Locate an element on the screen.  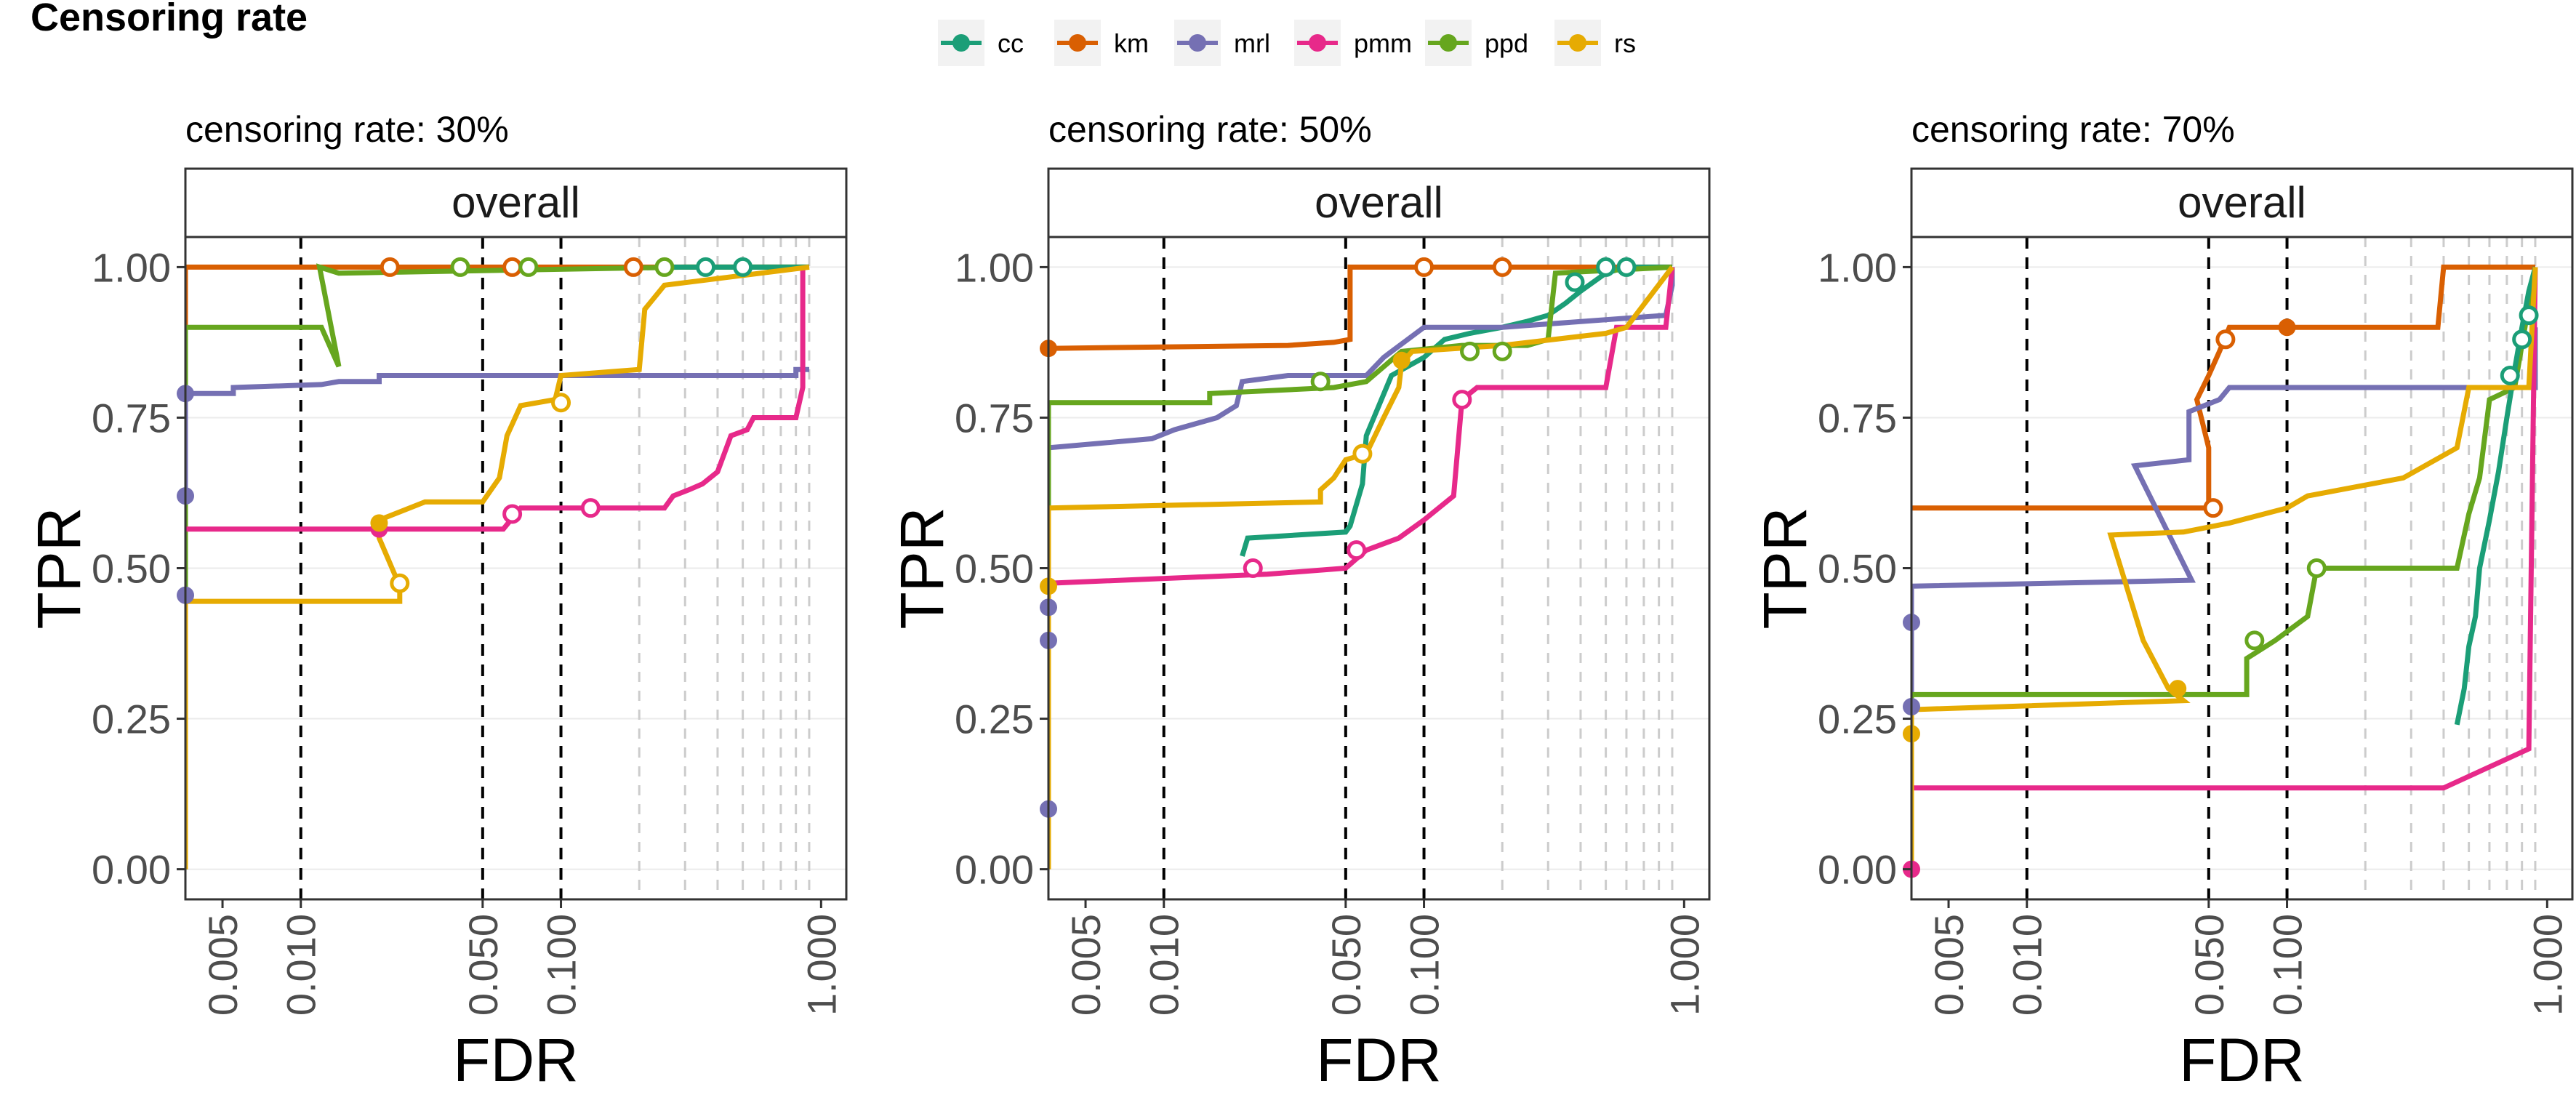
series-line-rs is located at coordinates (1361, 567).